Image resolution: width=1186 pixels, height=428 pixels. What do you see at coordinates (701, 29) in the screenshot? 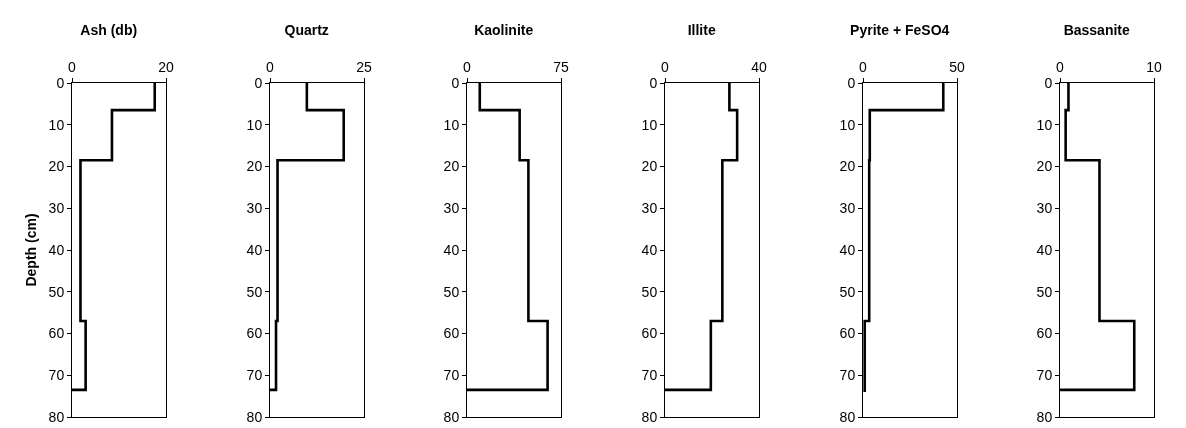
I see `chart-title: Illite` at bounding box center [701, 29].